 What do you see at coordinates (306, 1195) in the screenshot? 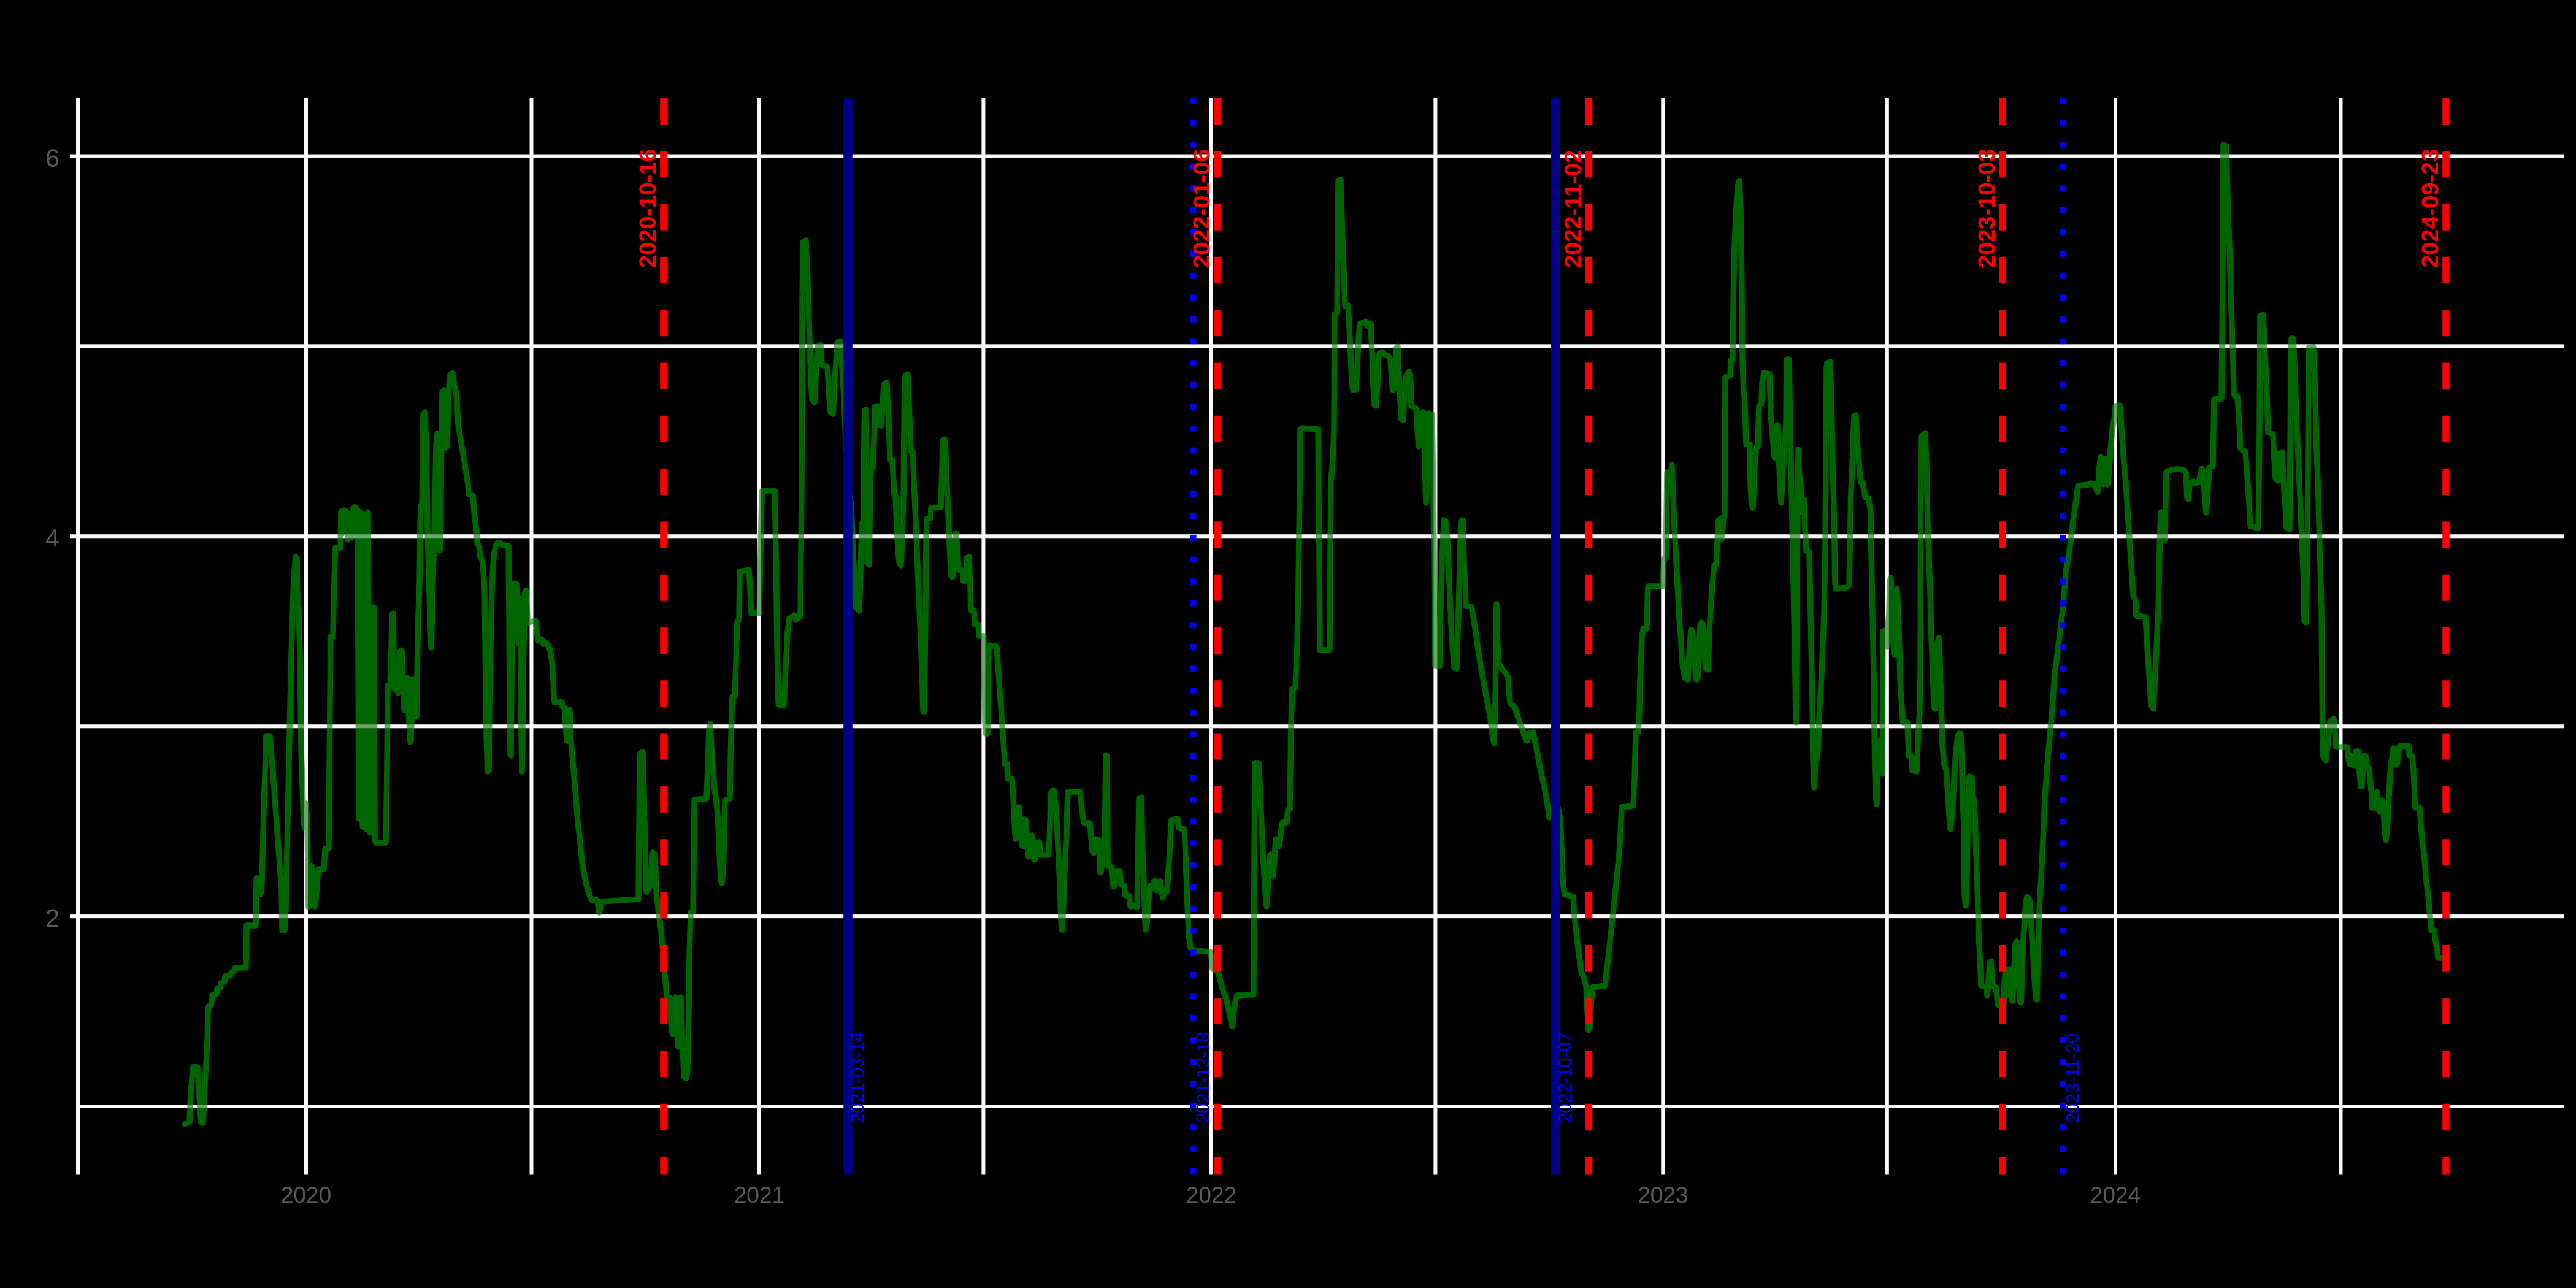
I see `svg-text: 2020` at bounding box center [306, 1195].